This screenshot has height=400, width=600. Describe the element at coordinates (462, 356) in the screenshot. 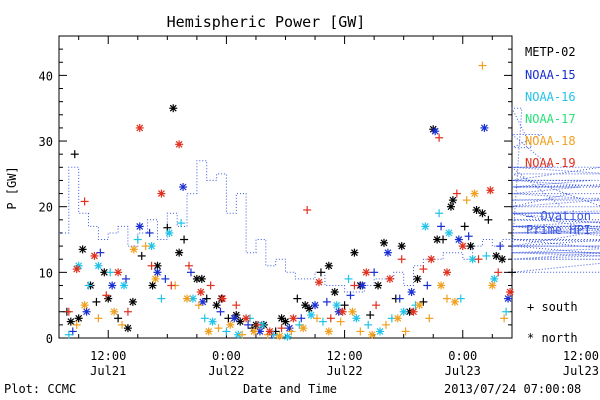

I see `x-tick-time-label: 0:00` at that location.